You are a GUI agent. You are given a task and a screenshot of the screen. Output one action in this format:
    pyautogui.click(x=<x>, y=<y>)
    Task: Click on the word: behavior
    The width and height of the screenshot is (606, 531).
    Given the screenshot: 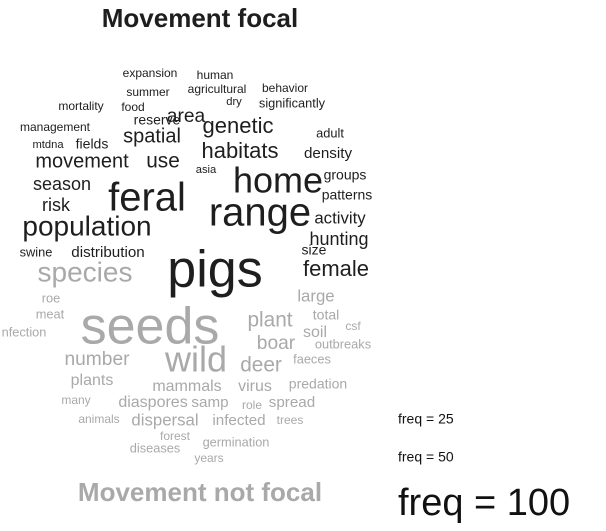 What is the action you would take?
    pyautogui.click(x=285, y=88)
    